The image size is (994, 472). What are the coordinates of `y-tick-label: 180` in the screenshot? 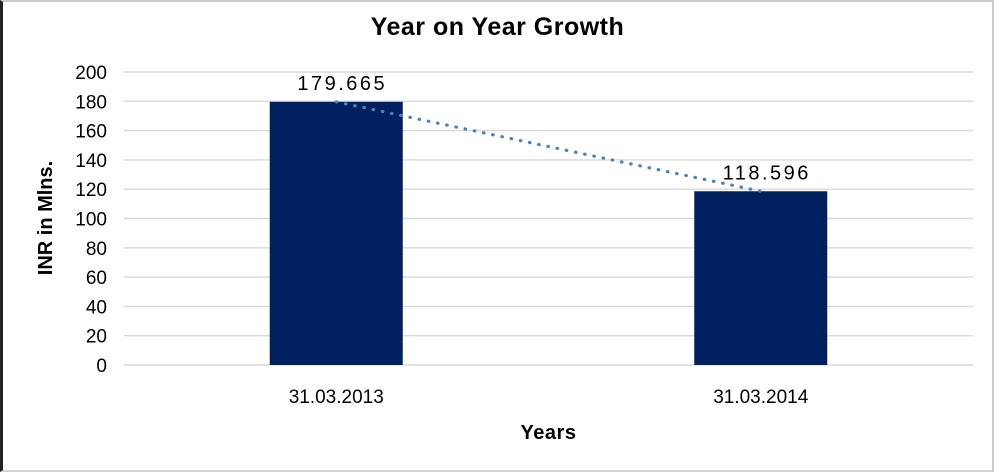 It's located at (91, 102).